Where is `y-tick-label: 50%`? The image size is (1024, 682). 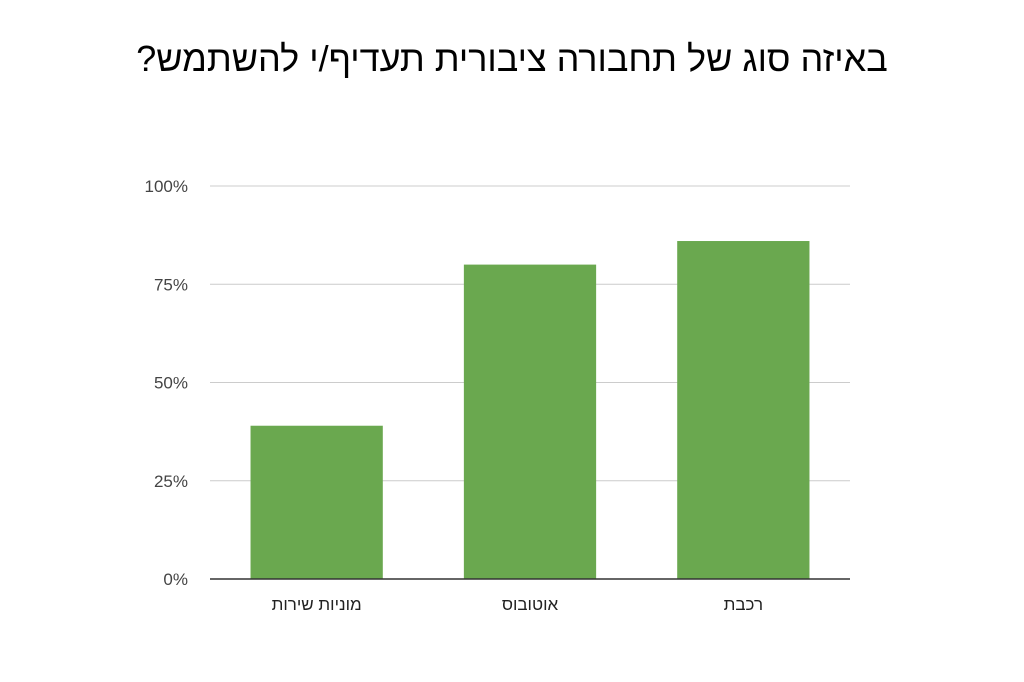 y-tick-label: 50% is located at coordinates (171, 383).